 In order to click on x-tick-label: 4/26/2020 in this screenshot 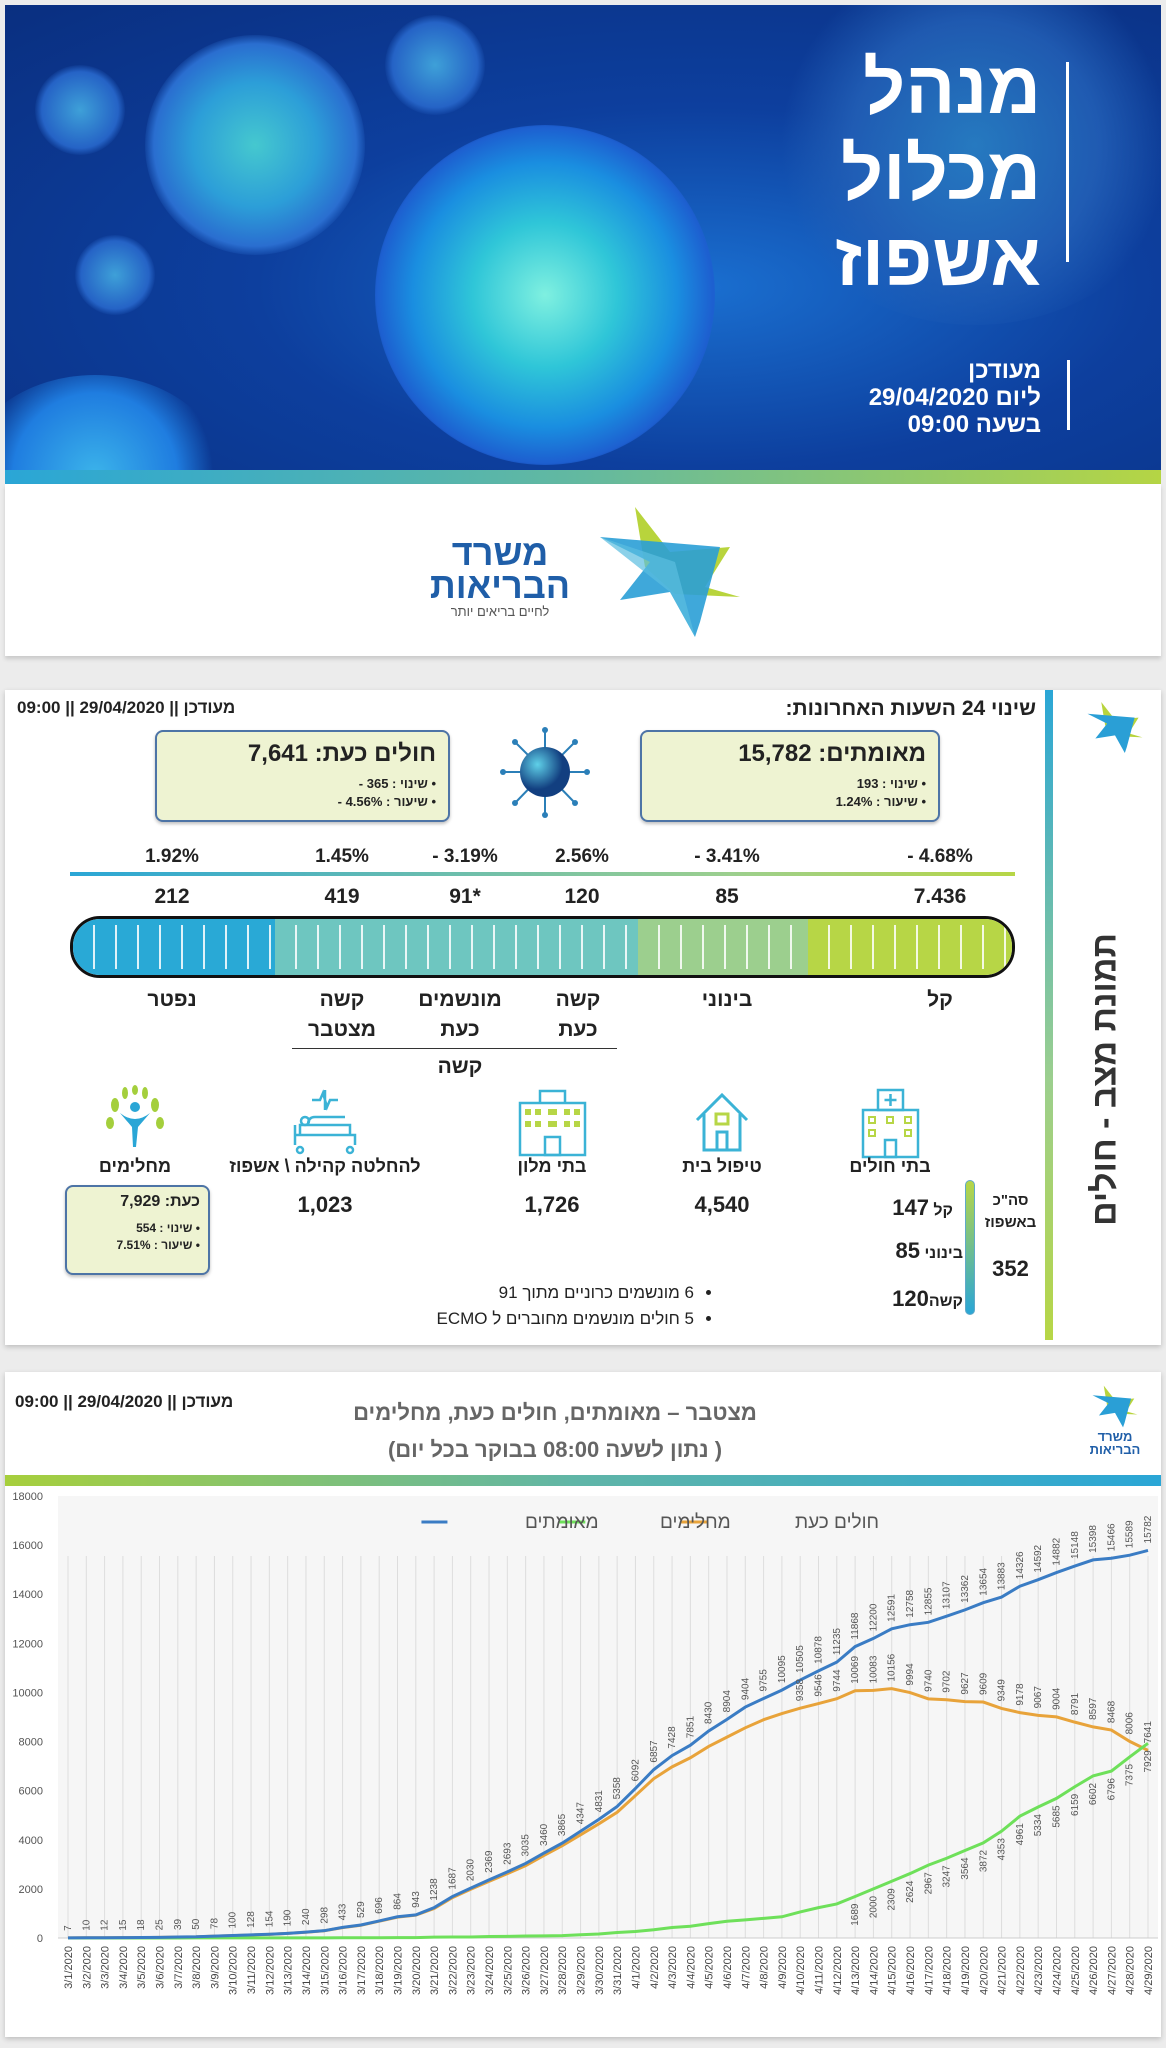, I will do `click(1094, 1970)`.